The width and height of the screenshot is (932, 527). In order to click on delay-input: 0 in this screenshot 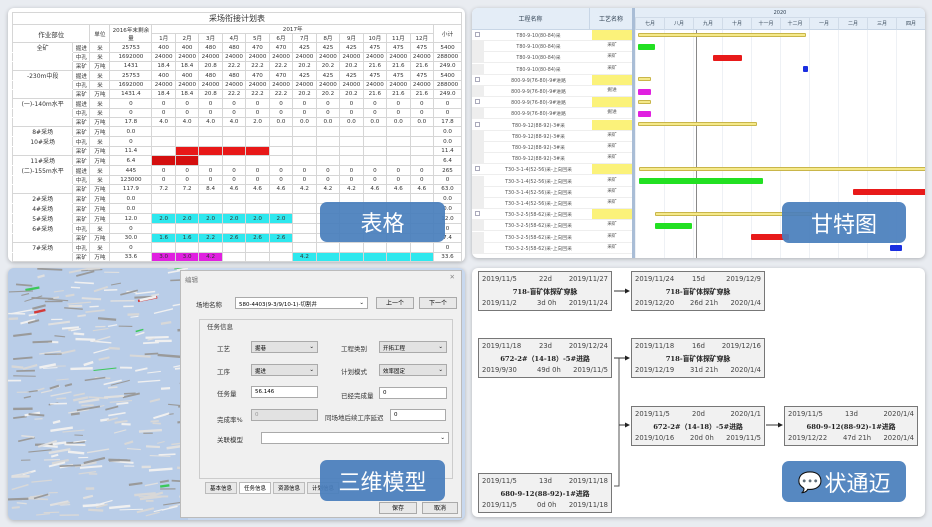, I will do `click(418, 415)`.